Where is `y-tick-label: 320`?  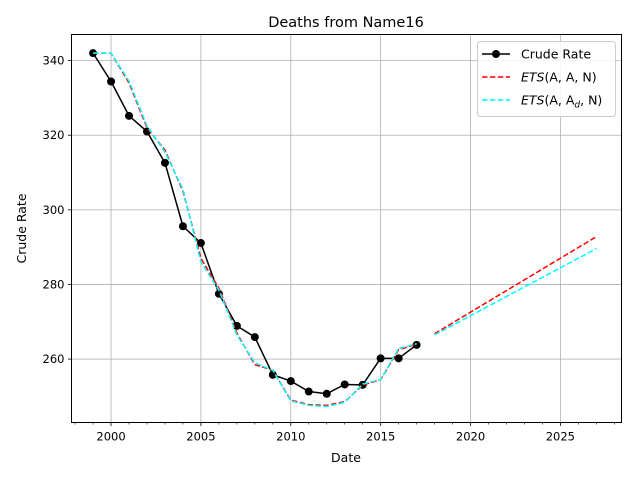
y-tick-label: 320 is located at coordinates (54, 135).